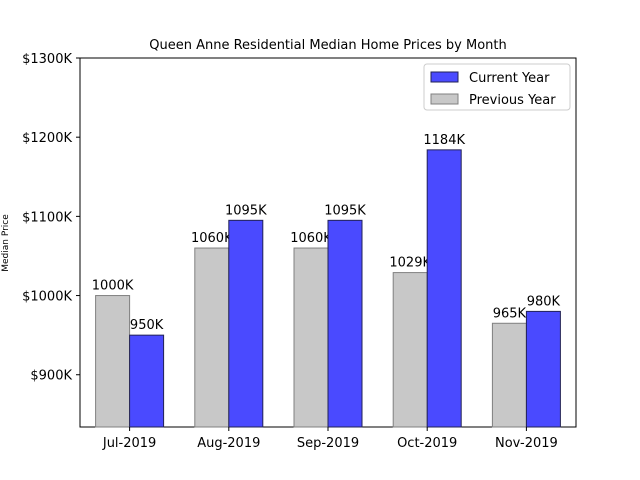 This screenshot has height=480, width=640. What do you see at coordinates (512, 100) in the screenshot?
I see `legend-entry: Previous Year` at bounding box center [512, 100].